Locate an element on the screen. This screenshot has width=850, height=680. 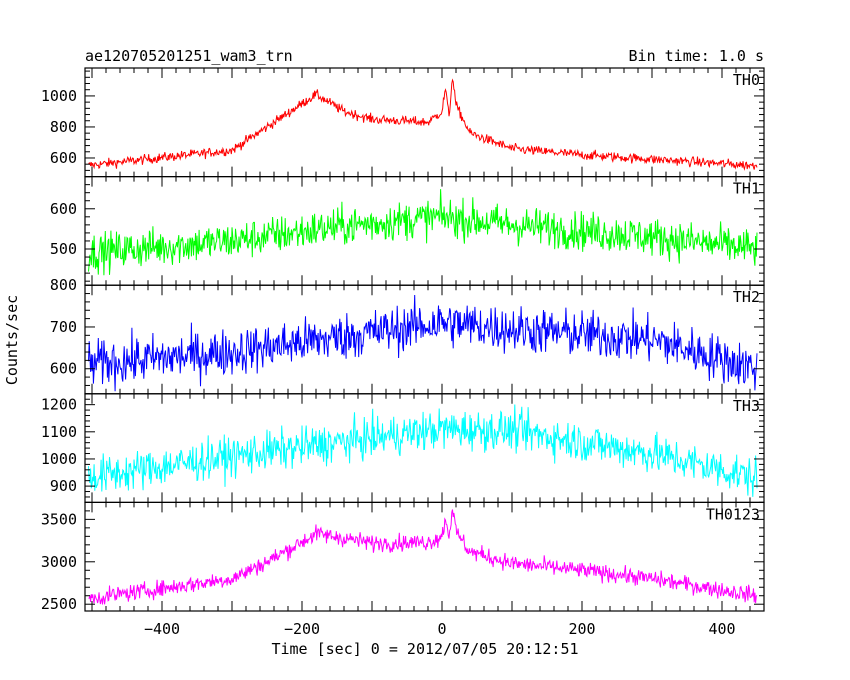
y-tick-label: 2500 is located at coordinates (59, 604).